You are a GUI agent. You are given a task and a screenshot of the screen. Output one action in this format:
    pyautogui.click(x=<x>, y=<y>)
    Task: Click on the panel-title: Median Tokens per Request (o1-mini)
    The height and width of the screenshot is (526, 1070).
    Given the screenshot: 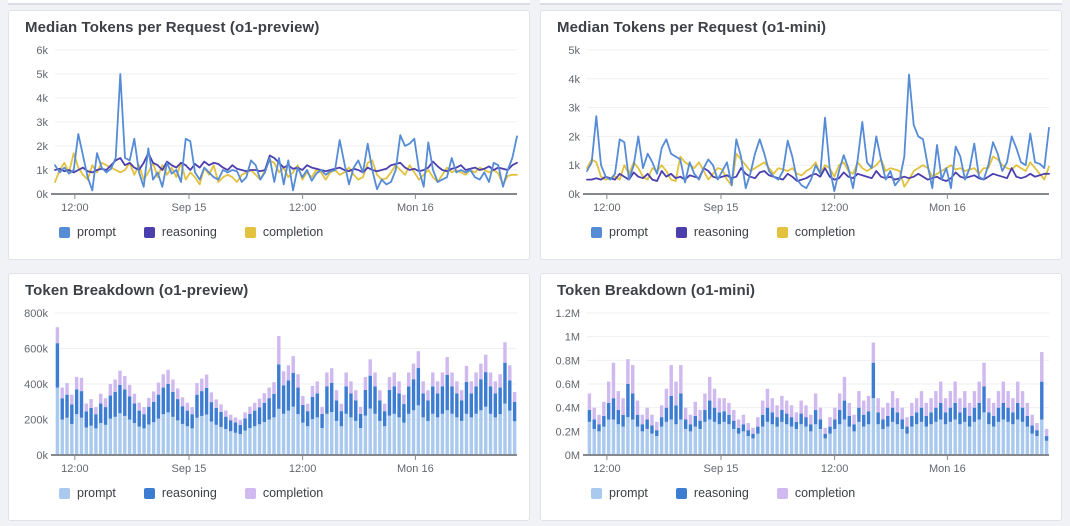 What is the action you would take?
    pyautogui.click(x=692, y=27)
    